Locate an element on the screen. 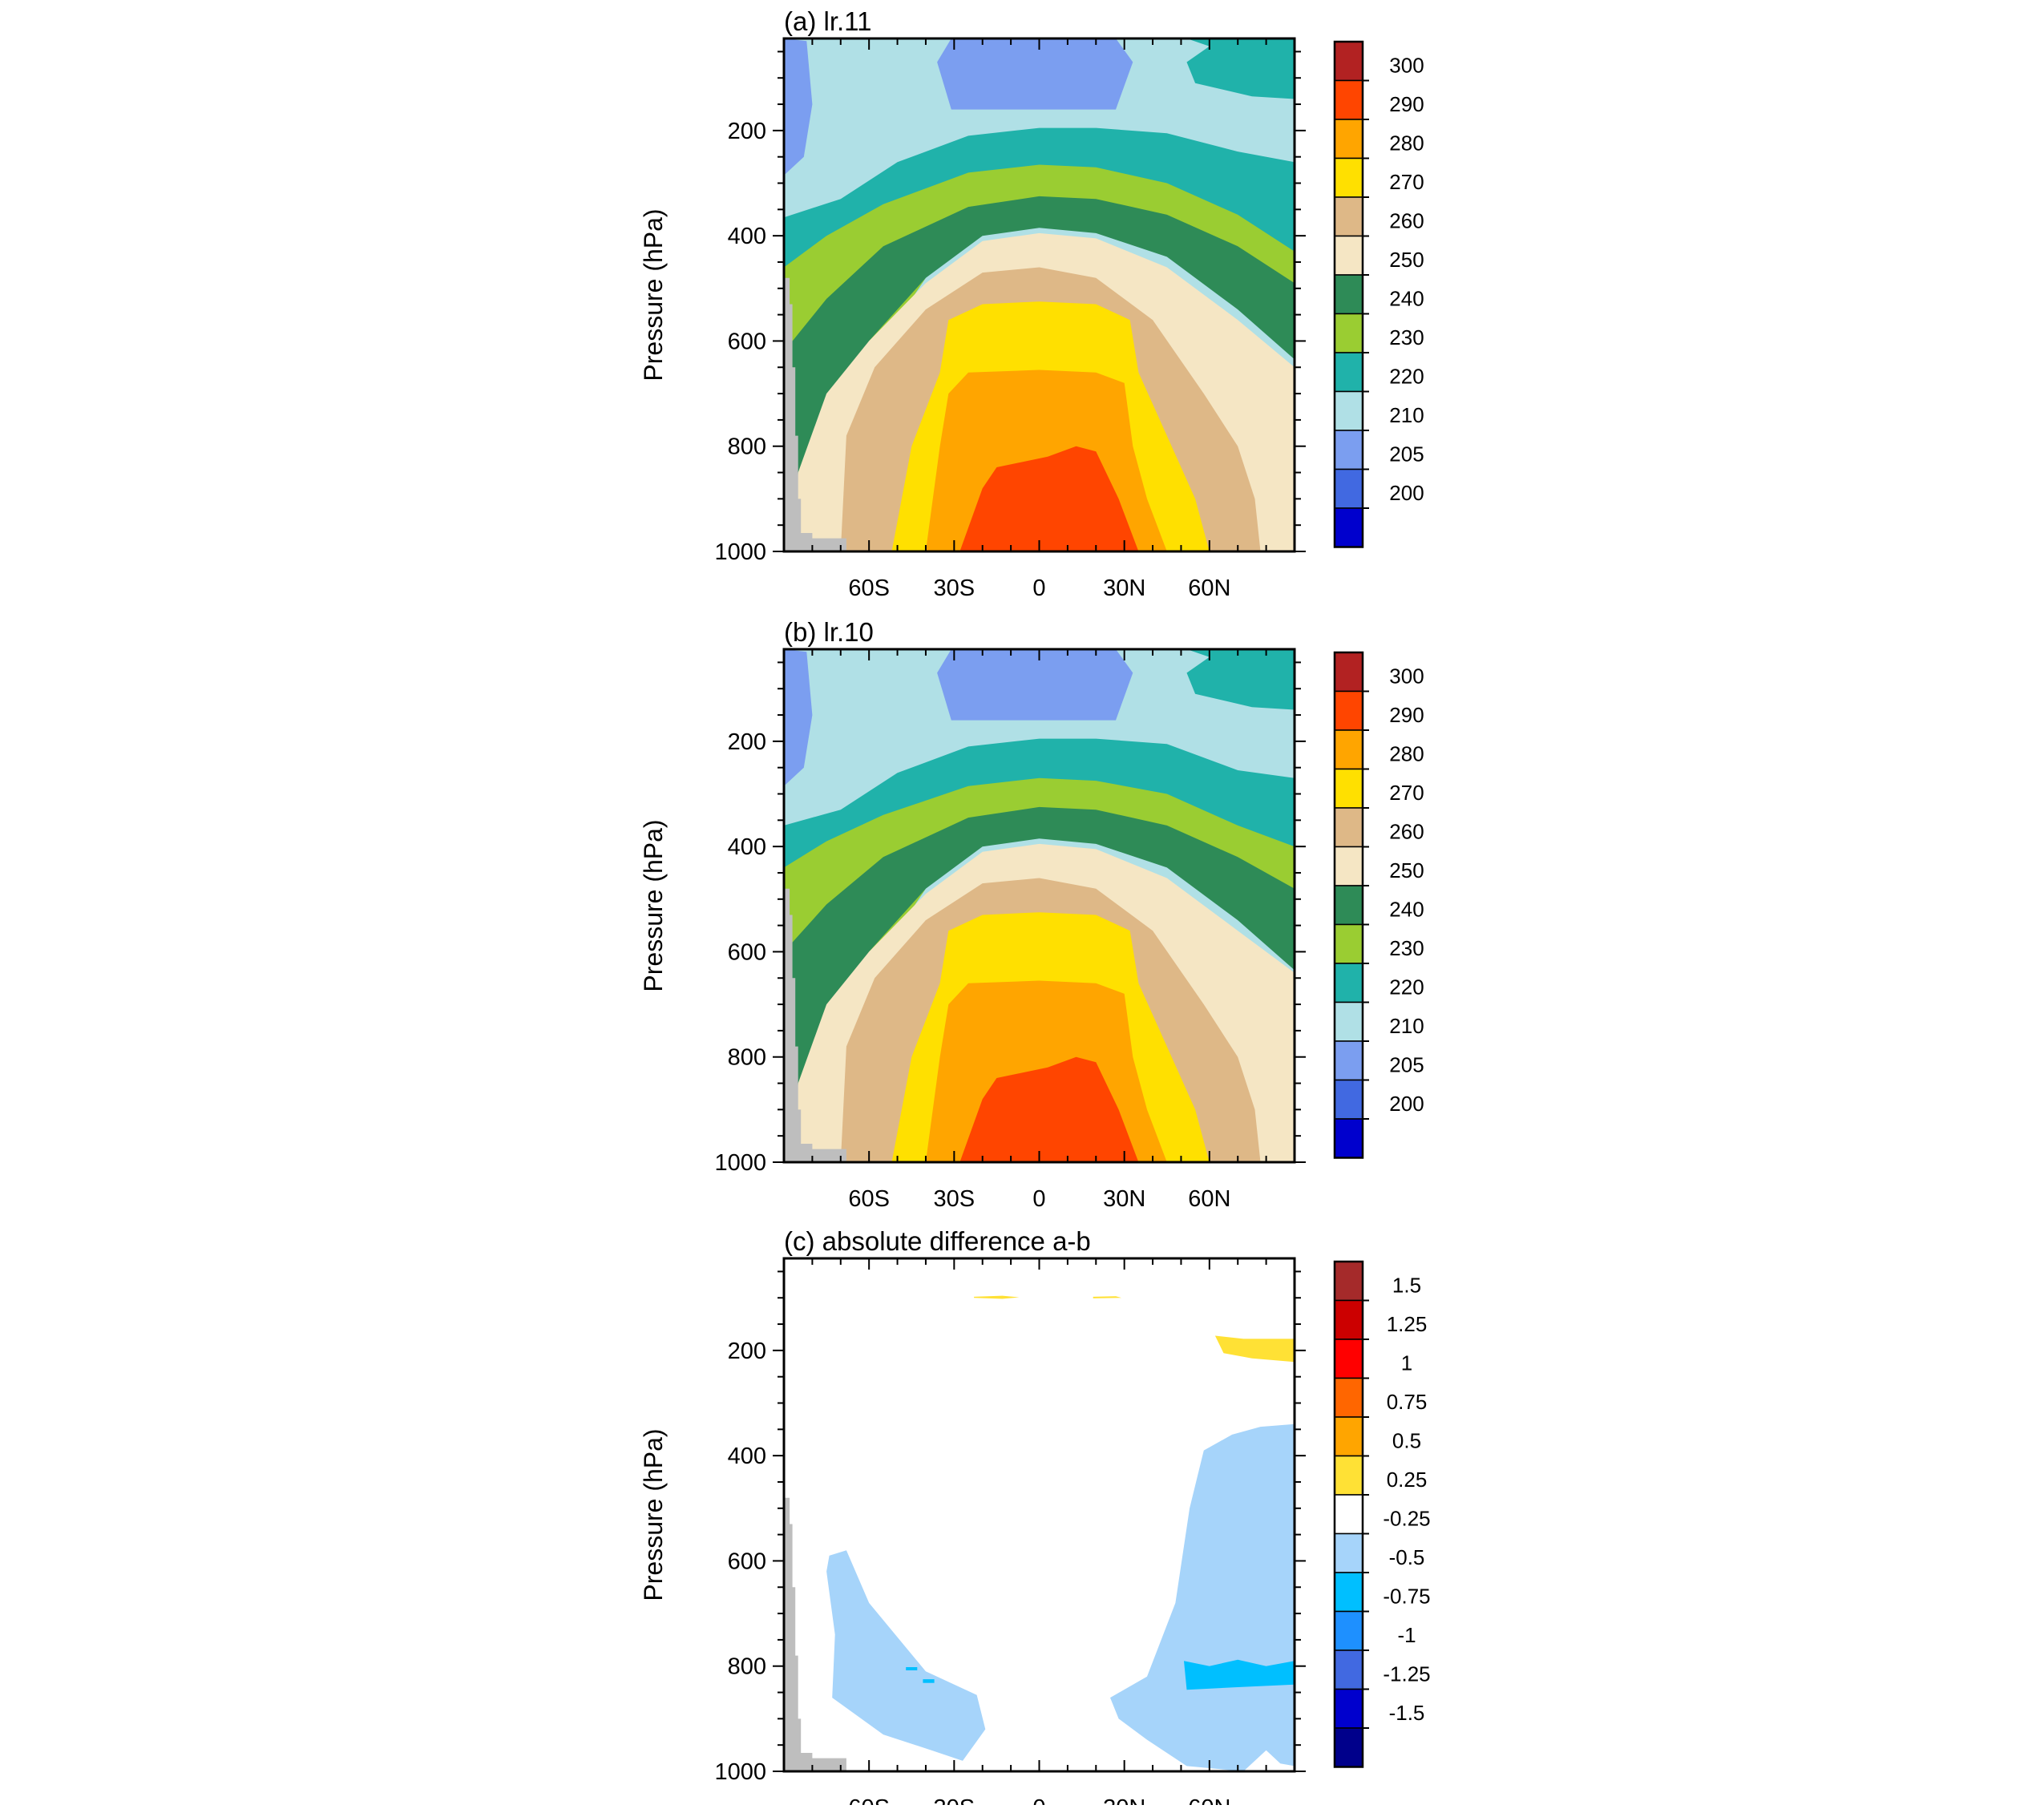 The image size is (2044, 1809). colorbar-label: -1.25 is located at coordinates (1406, 1674).